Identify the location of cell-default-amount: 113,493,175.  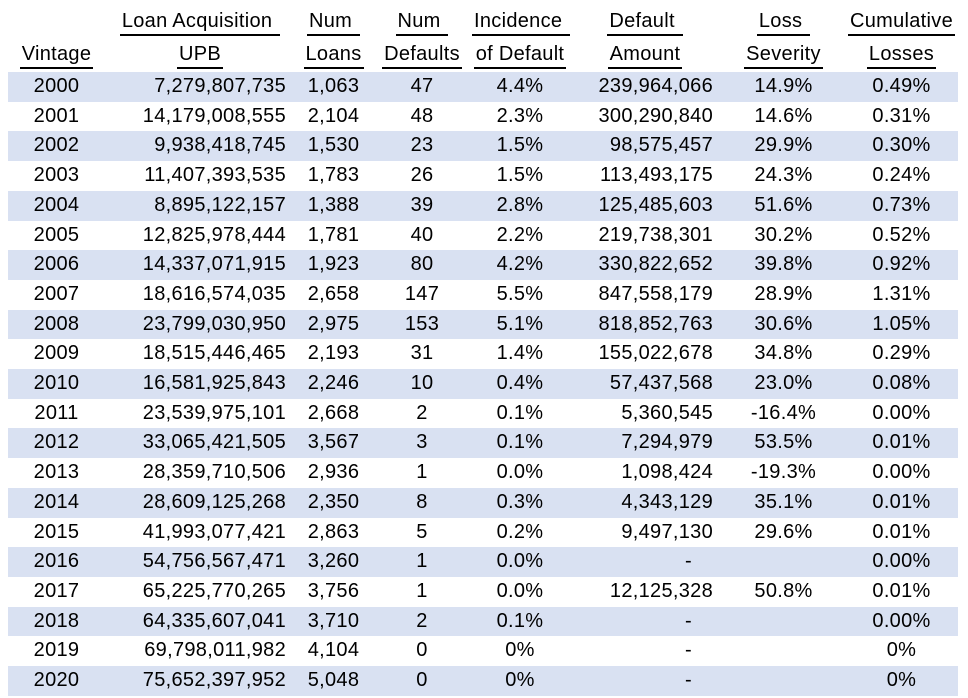
(656, 175).